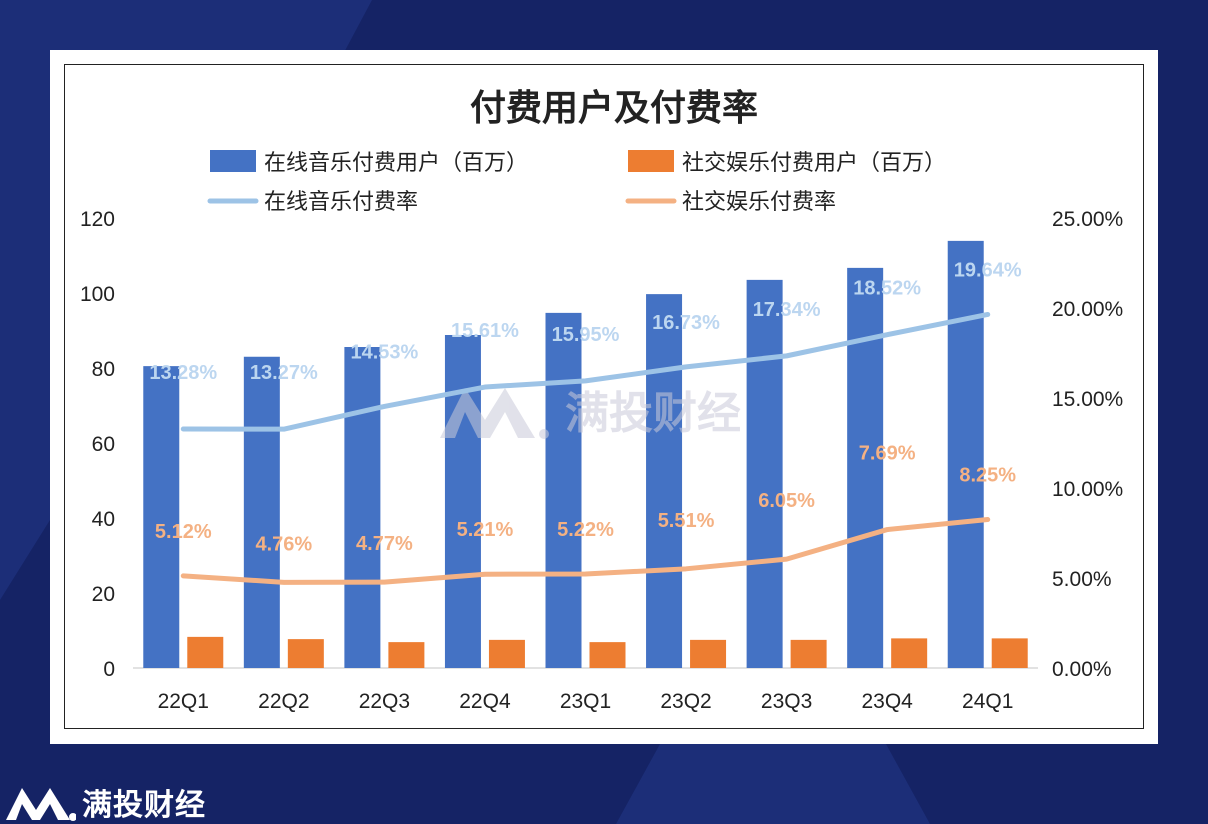 The height and width of the screenshot is (824, 1208). Describe the element at coordinates (183, 701) in the screenshot. I see `x-tick-label: 22Q1` at that location.